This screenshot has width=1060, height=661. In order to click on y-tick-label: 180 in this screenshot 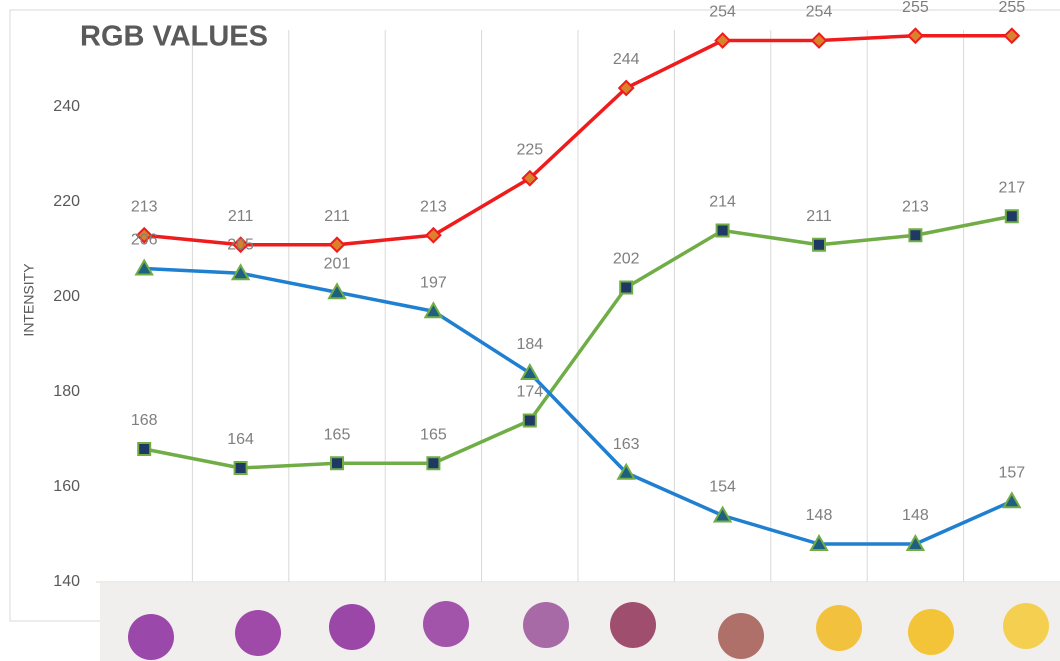, I will do `click(66, 391)`.